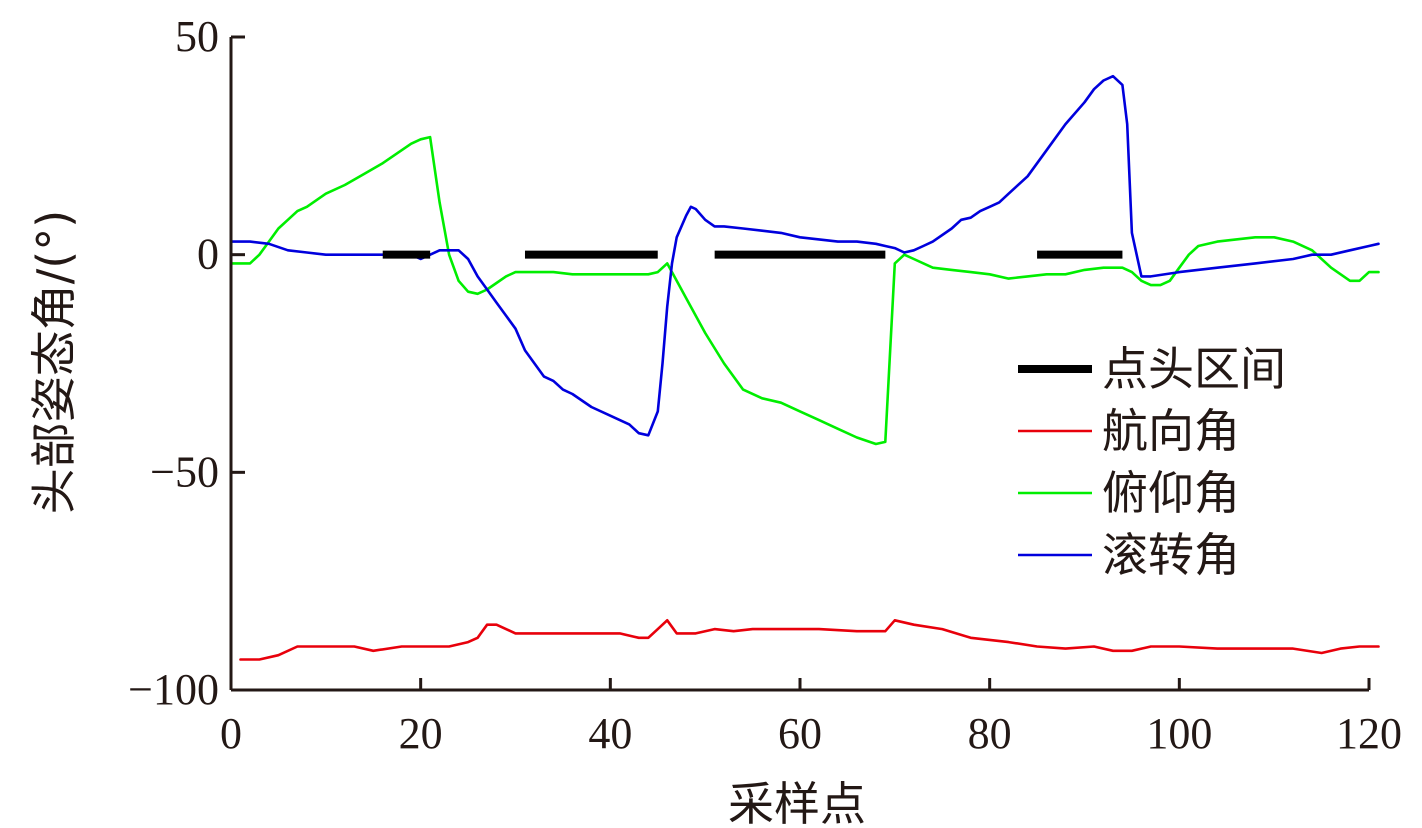 The width and height of the screenshot is (1422, 828). What do you see at coordinates (1369, 733) in the screenshot?
I see `x-tick-label: 120` at bounding box center [1369, 733].